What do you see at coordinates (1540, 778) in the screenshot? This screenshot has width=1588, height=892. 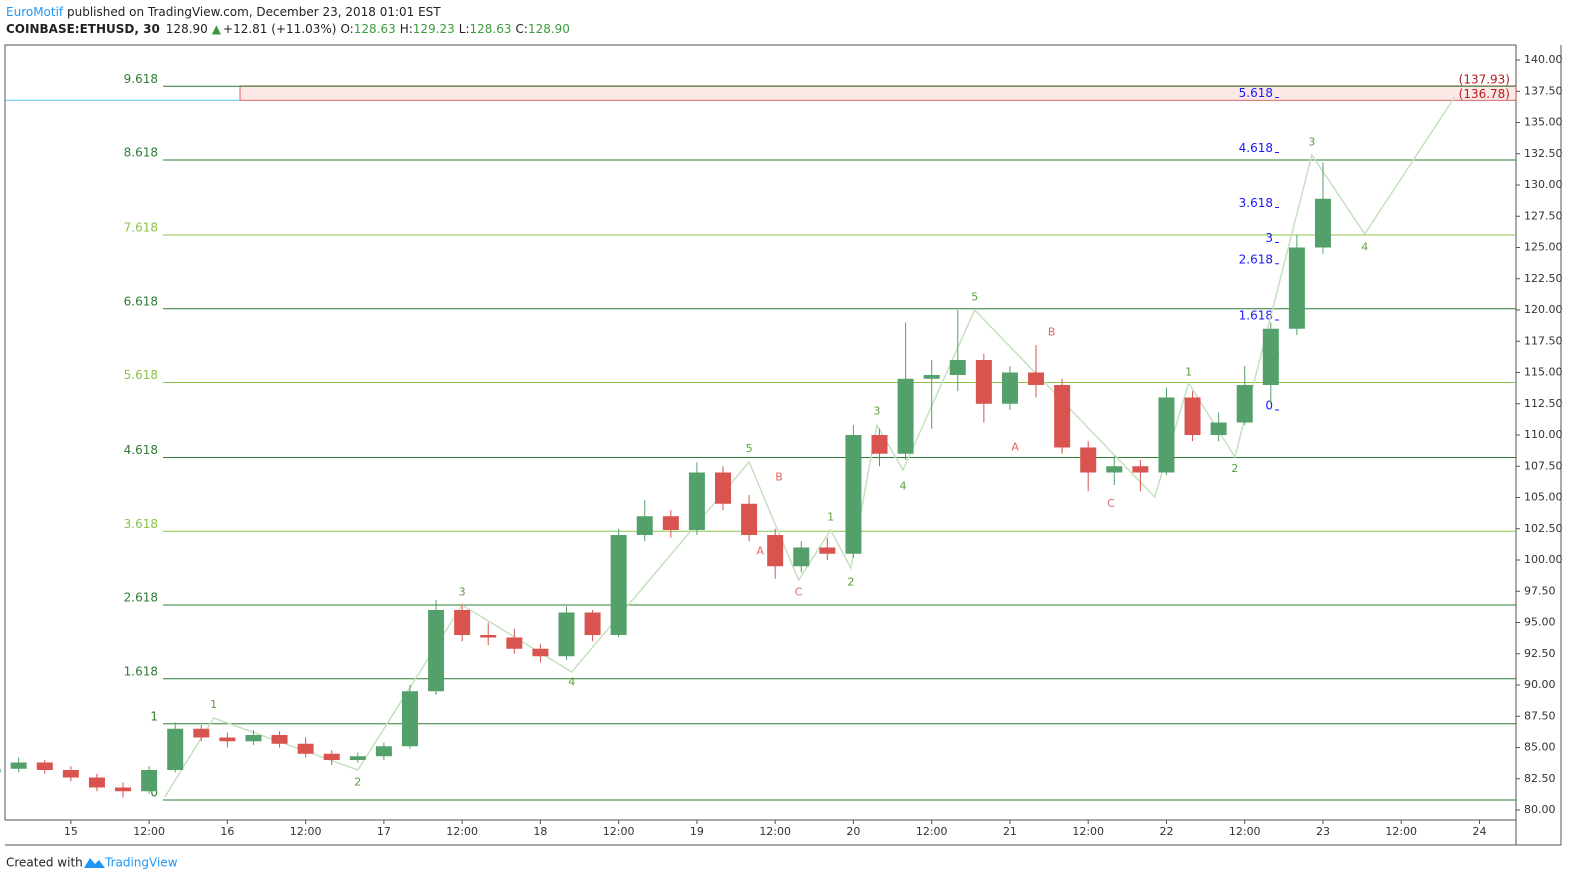 I see `y-tick-label: 82.50` at bounding box center [1540, 778].